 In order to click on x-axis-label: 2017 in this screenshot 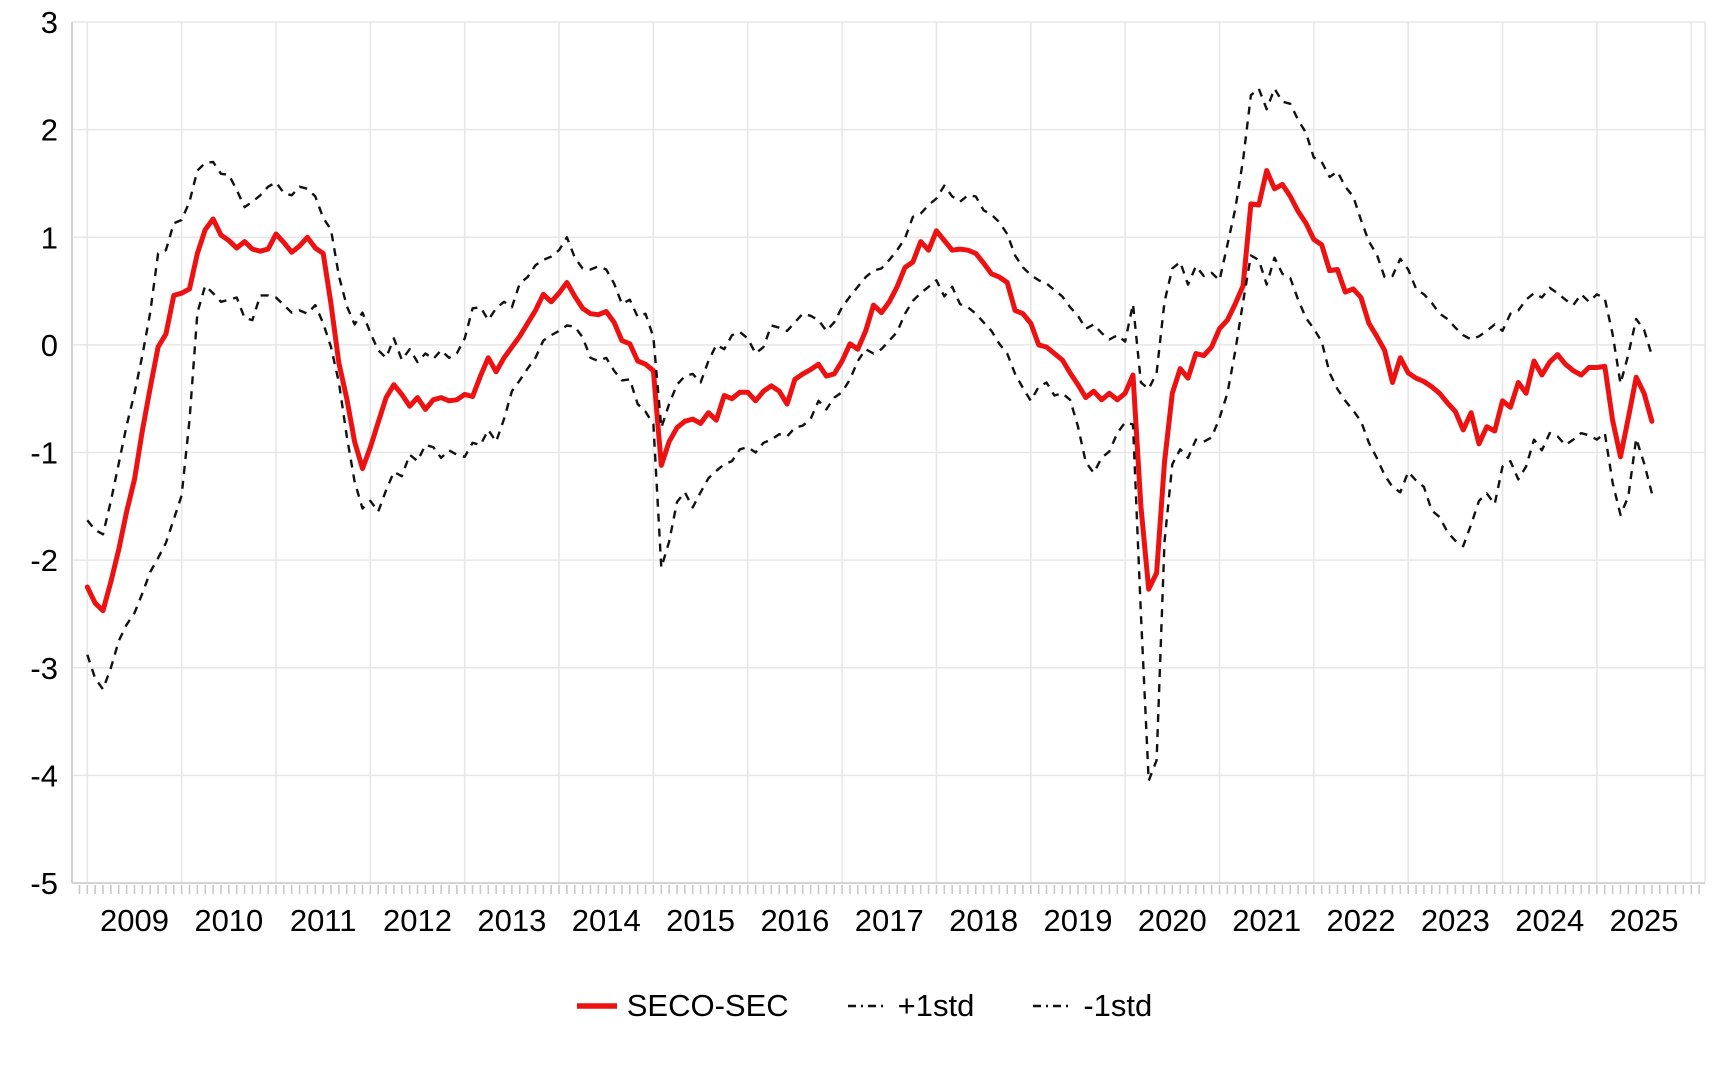, I will do `click(889, 920)`.